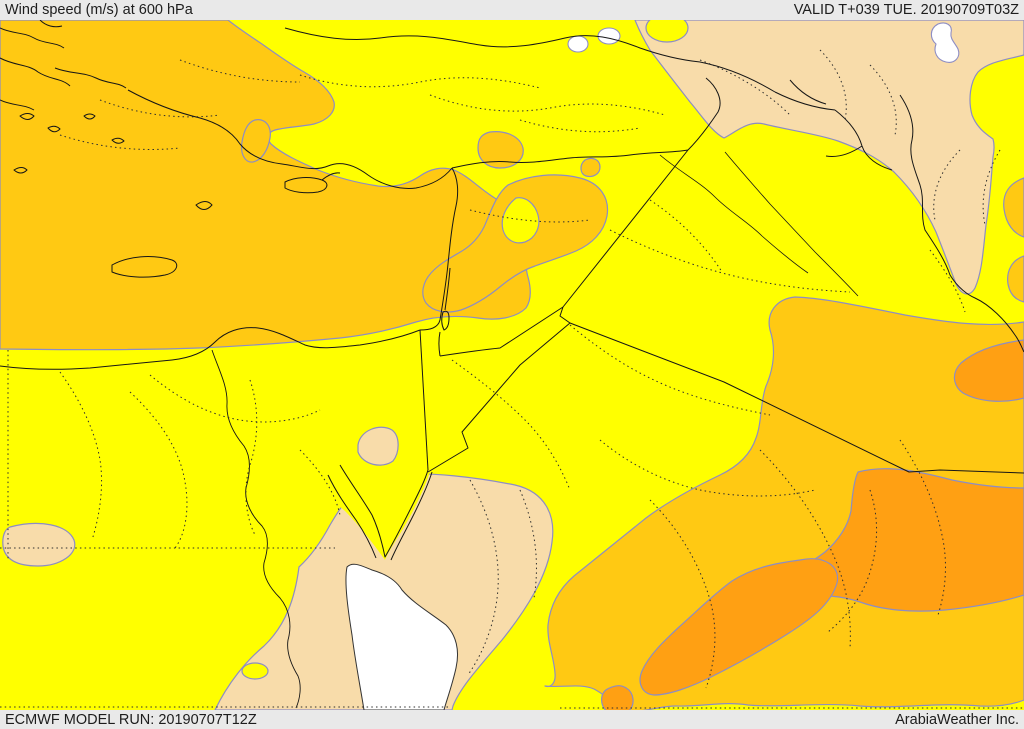 The width and height of the screenshot is (1024, 729). I want to click on dotted-bottom-edge, so click(512, 707).